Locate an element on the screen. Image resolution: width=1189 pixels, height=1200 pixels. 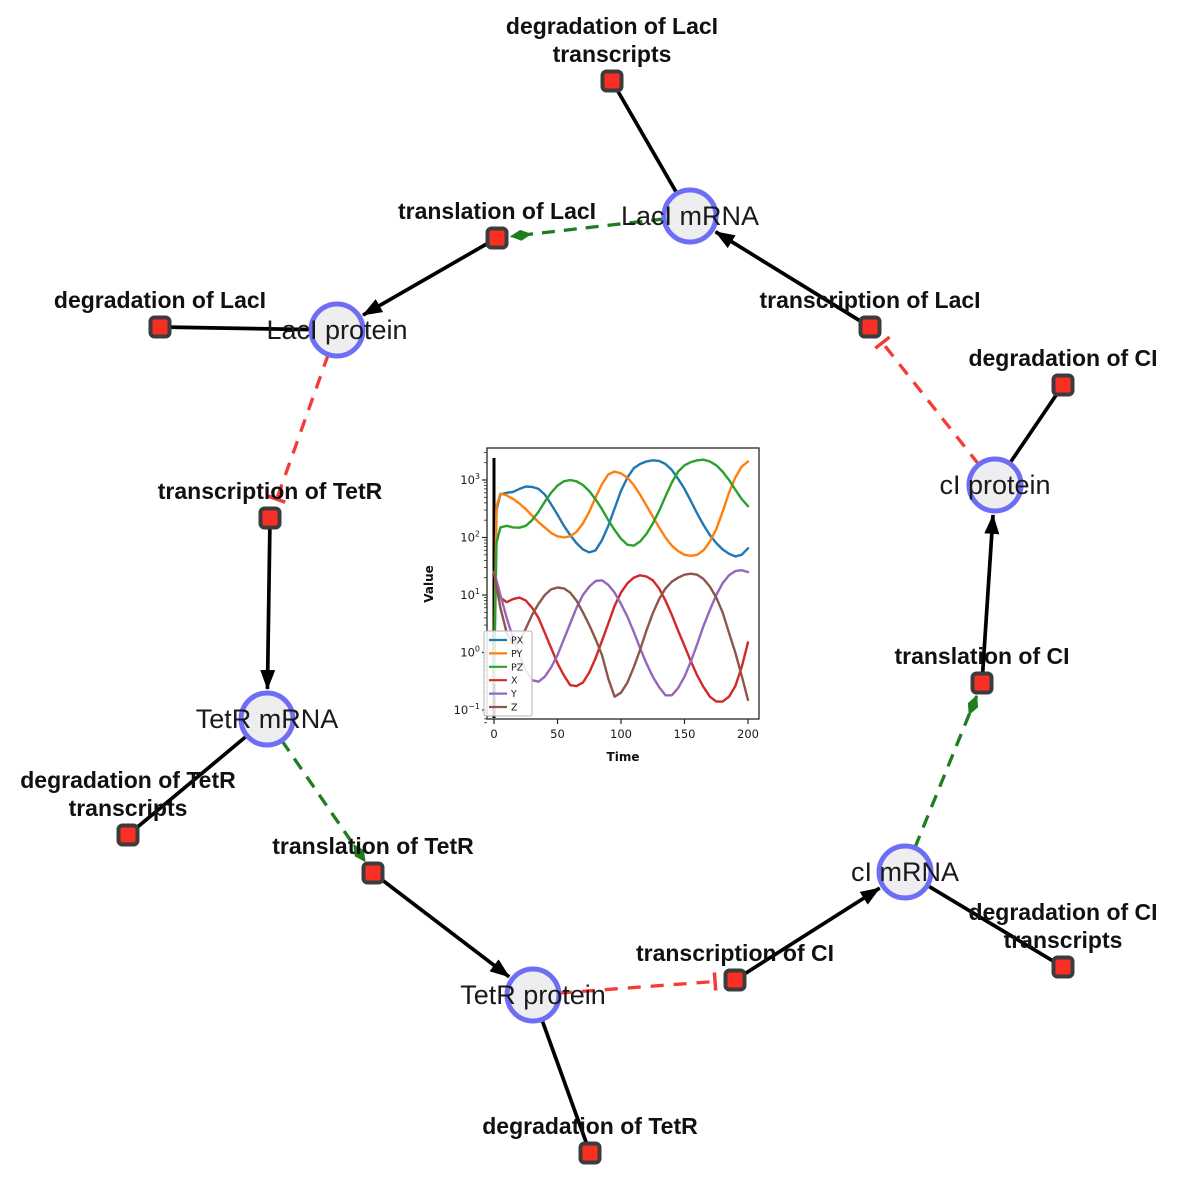
species-node-tetr_mrna is located at coordinates (267, 719).